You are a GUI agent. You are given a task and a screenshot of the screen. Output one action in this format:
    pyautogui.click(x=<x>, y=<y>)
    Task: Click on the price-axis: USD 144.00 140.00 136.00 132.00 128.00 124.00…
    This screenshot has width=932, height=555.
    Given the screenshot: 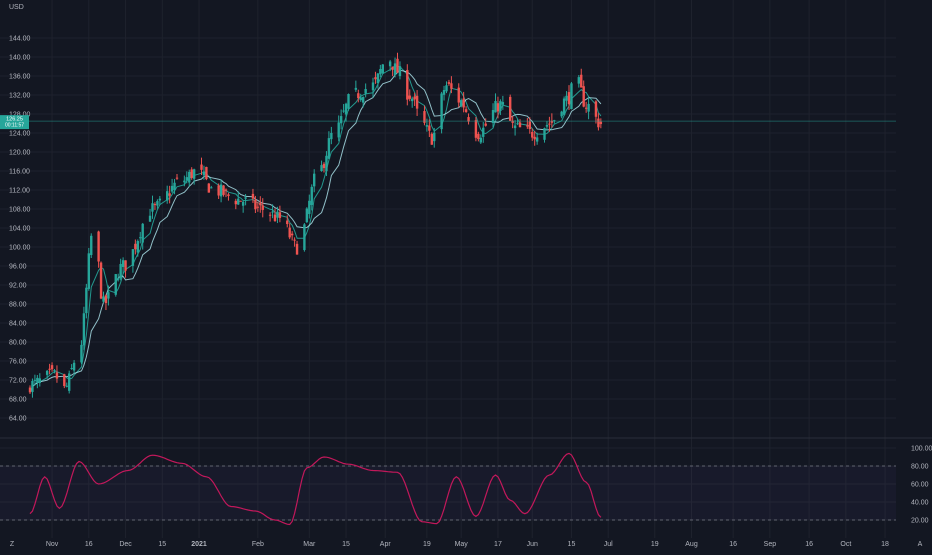 What is the action you would take?
    pyautogui.click(x=20, y=213)
    